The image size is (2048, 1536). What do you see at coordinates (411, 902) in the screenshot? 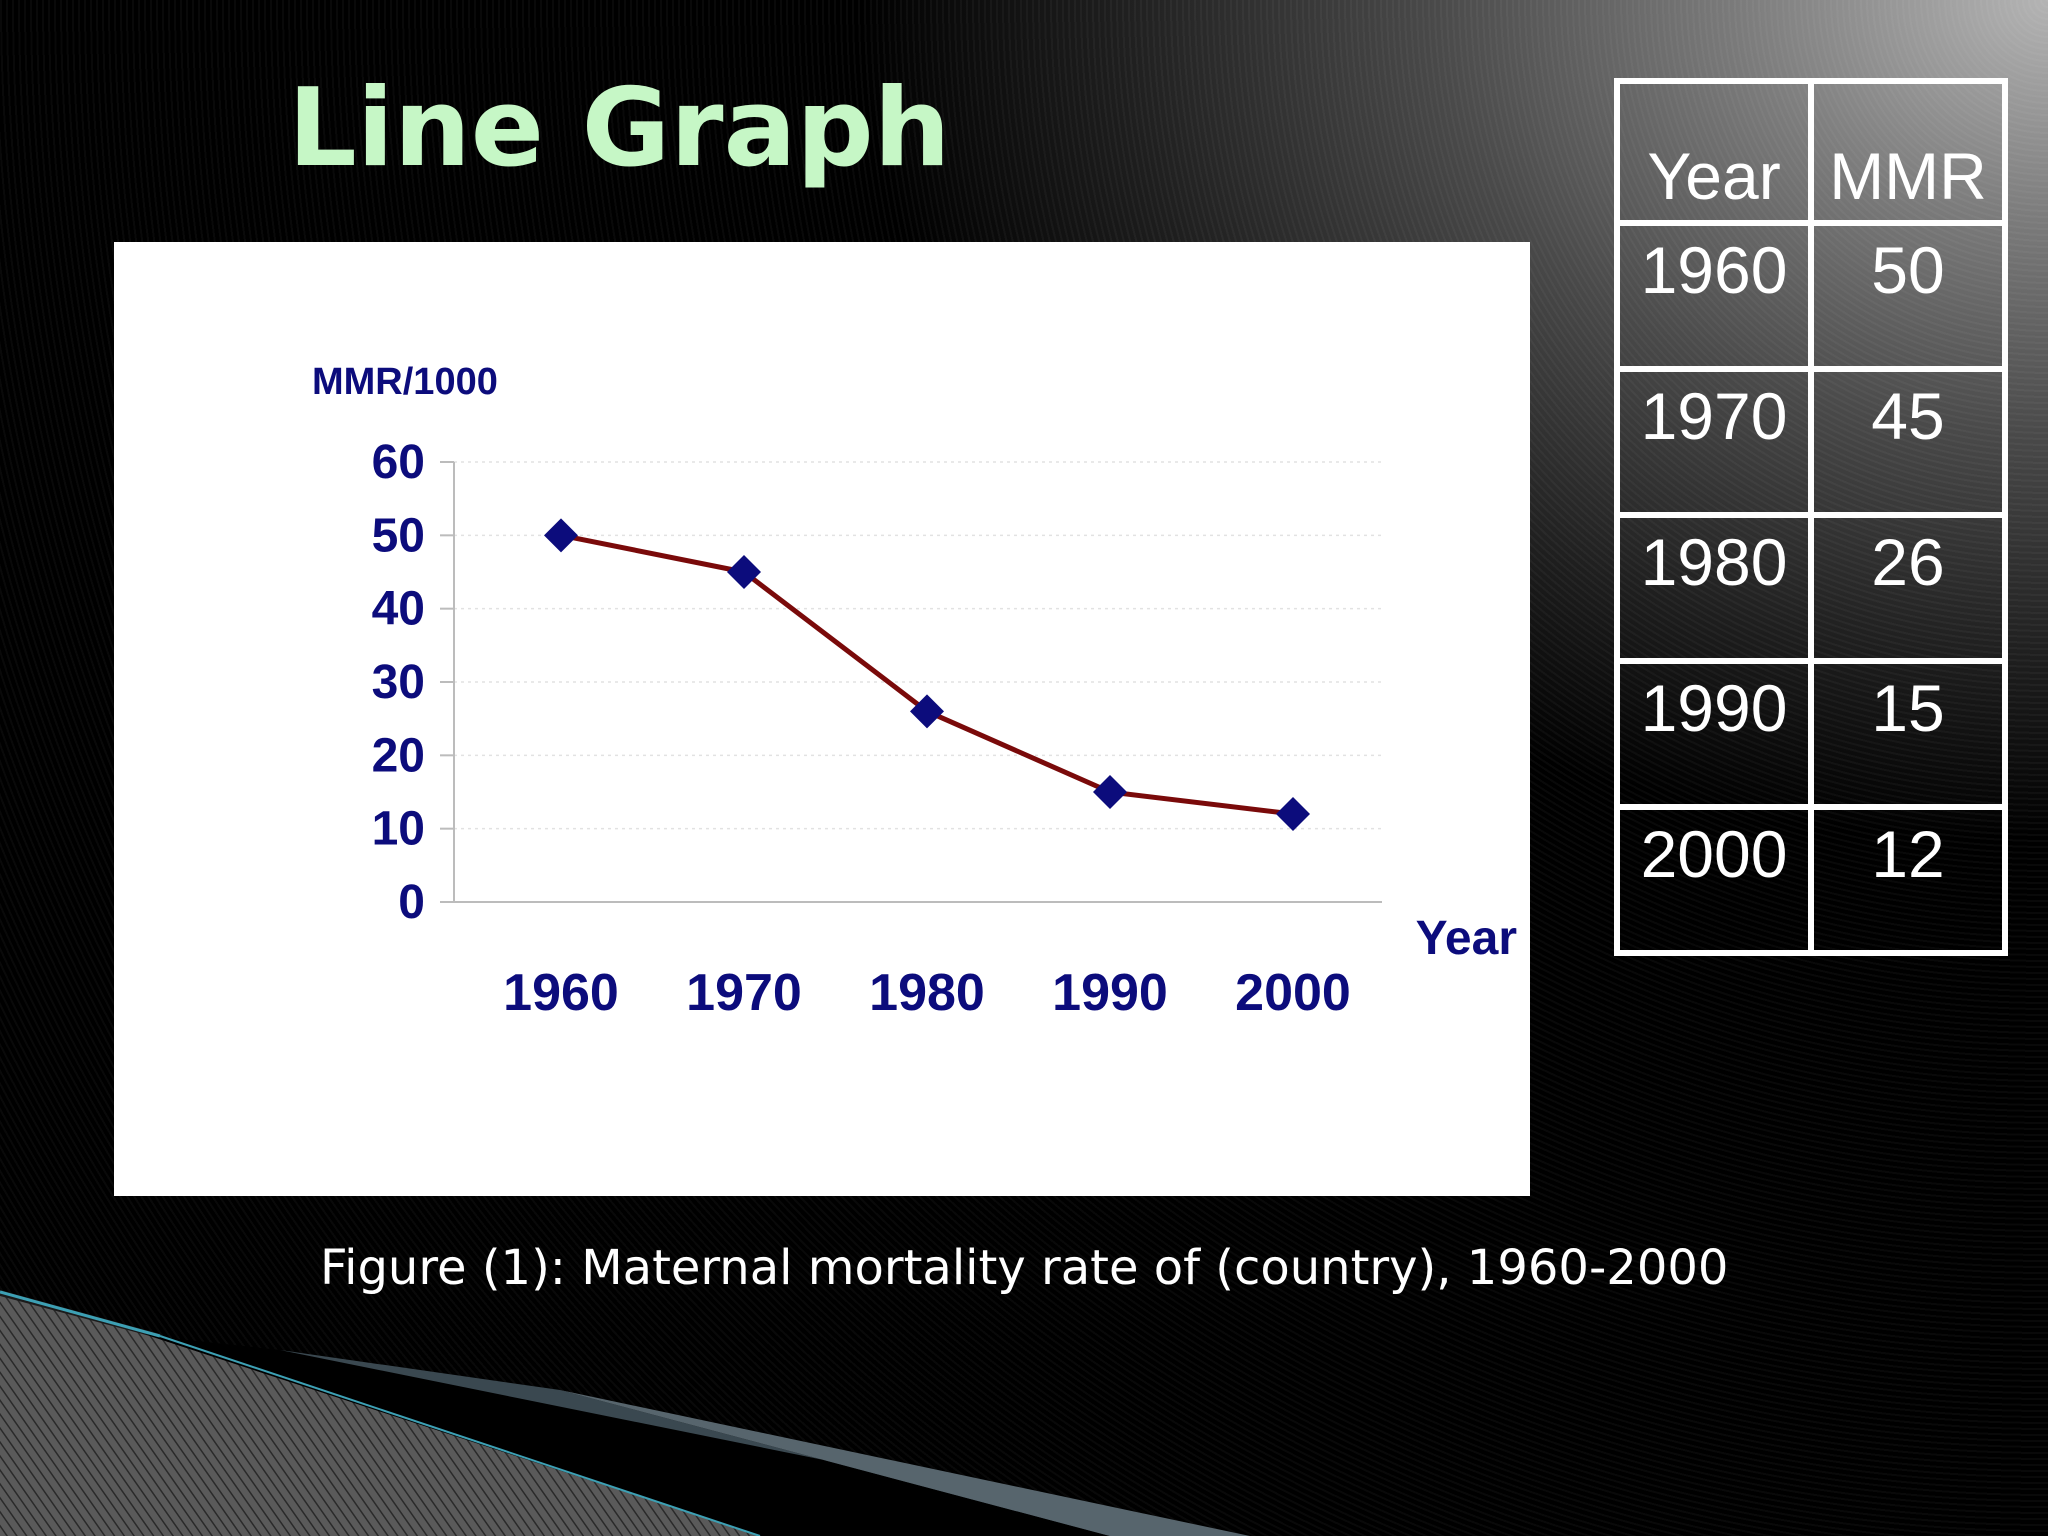
I see `y-tick-label: 0` at bounding box center [411, 902].